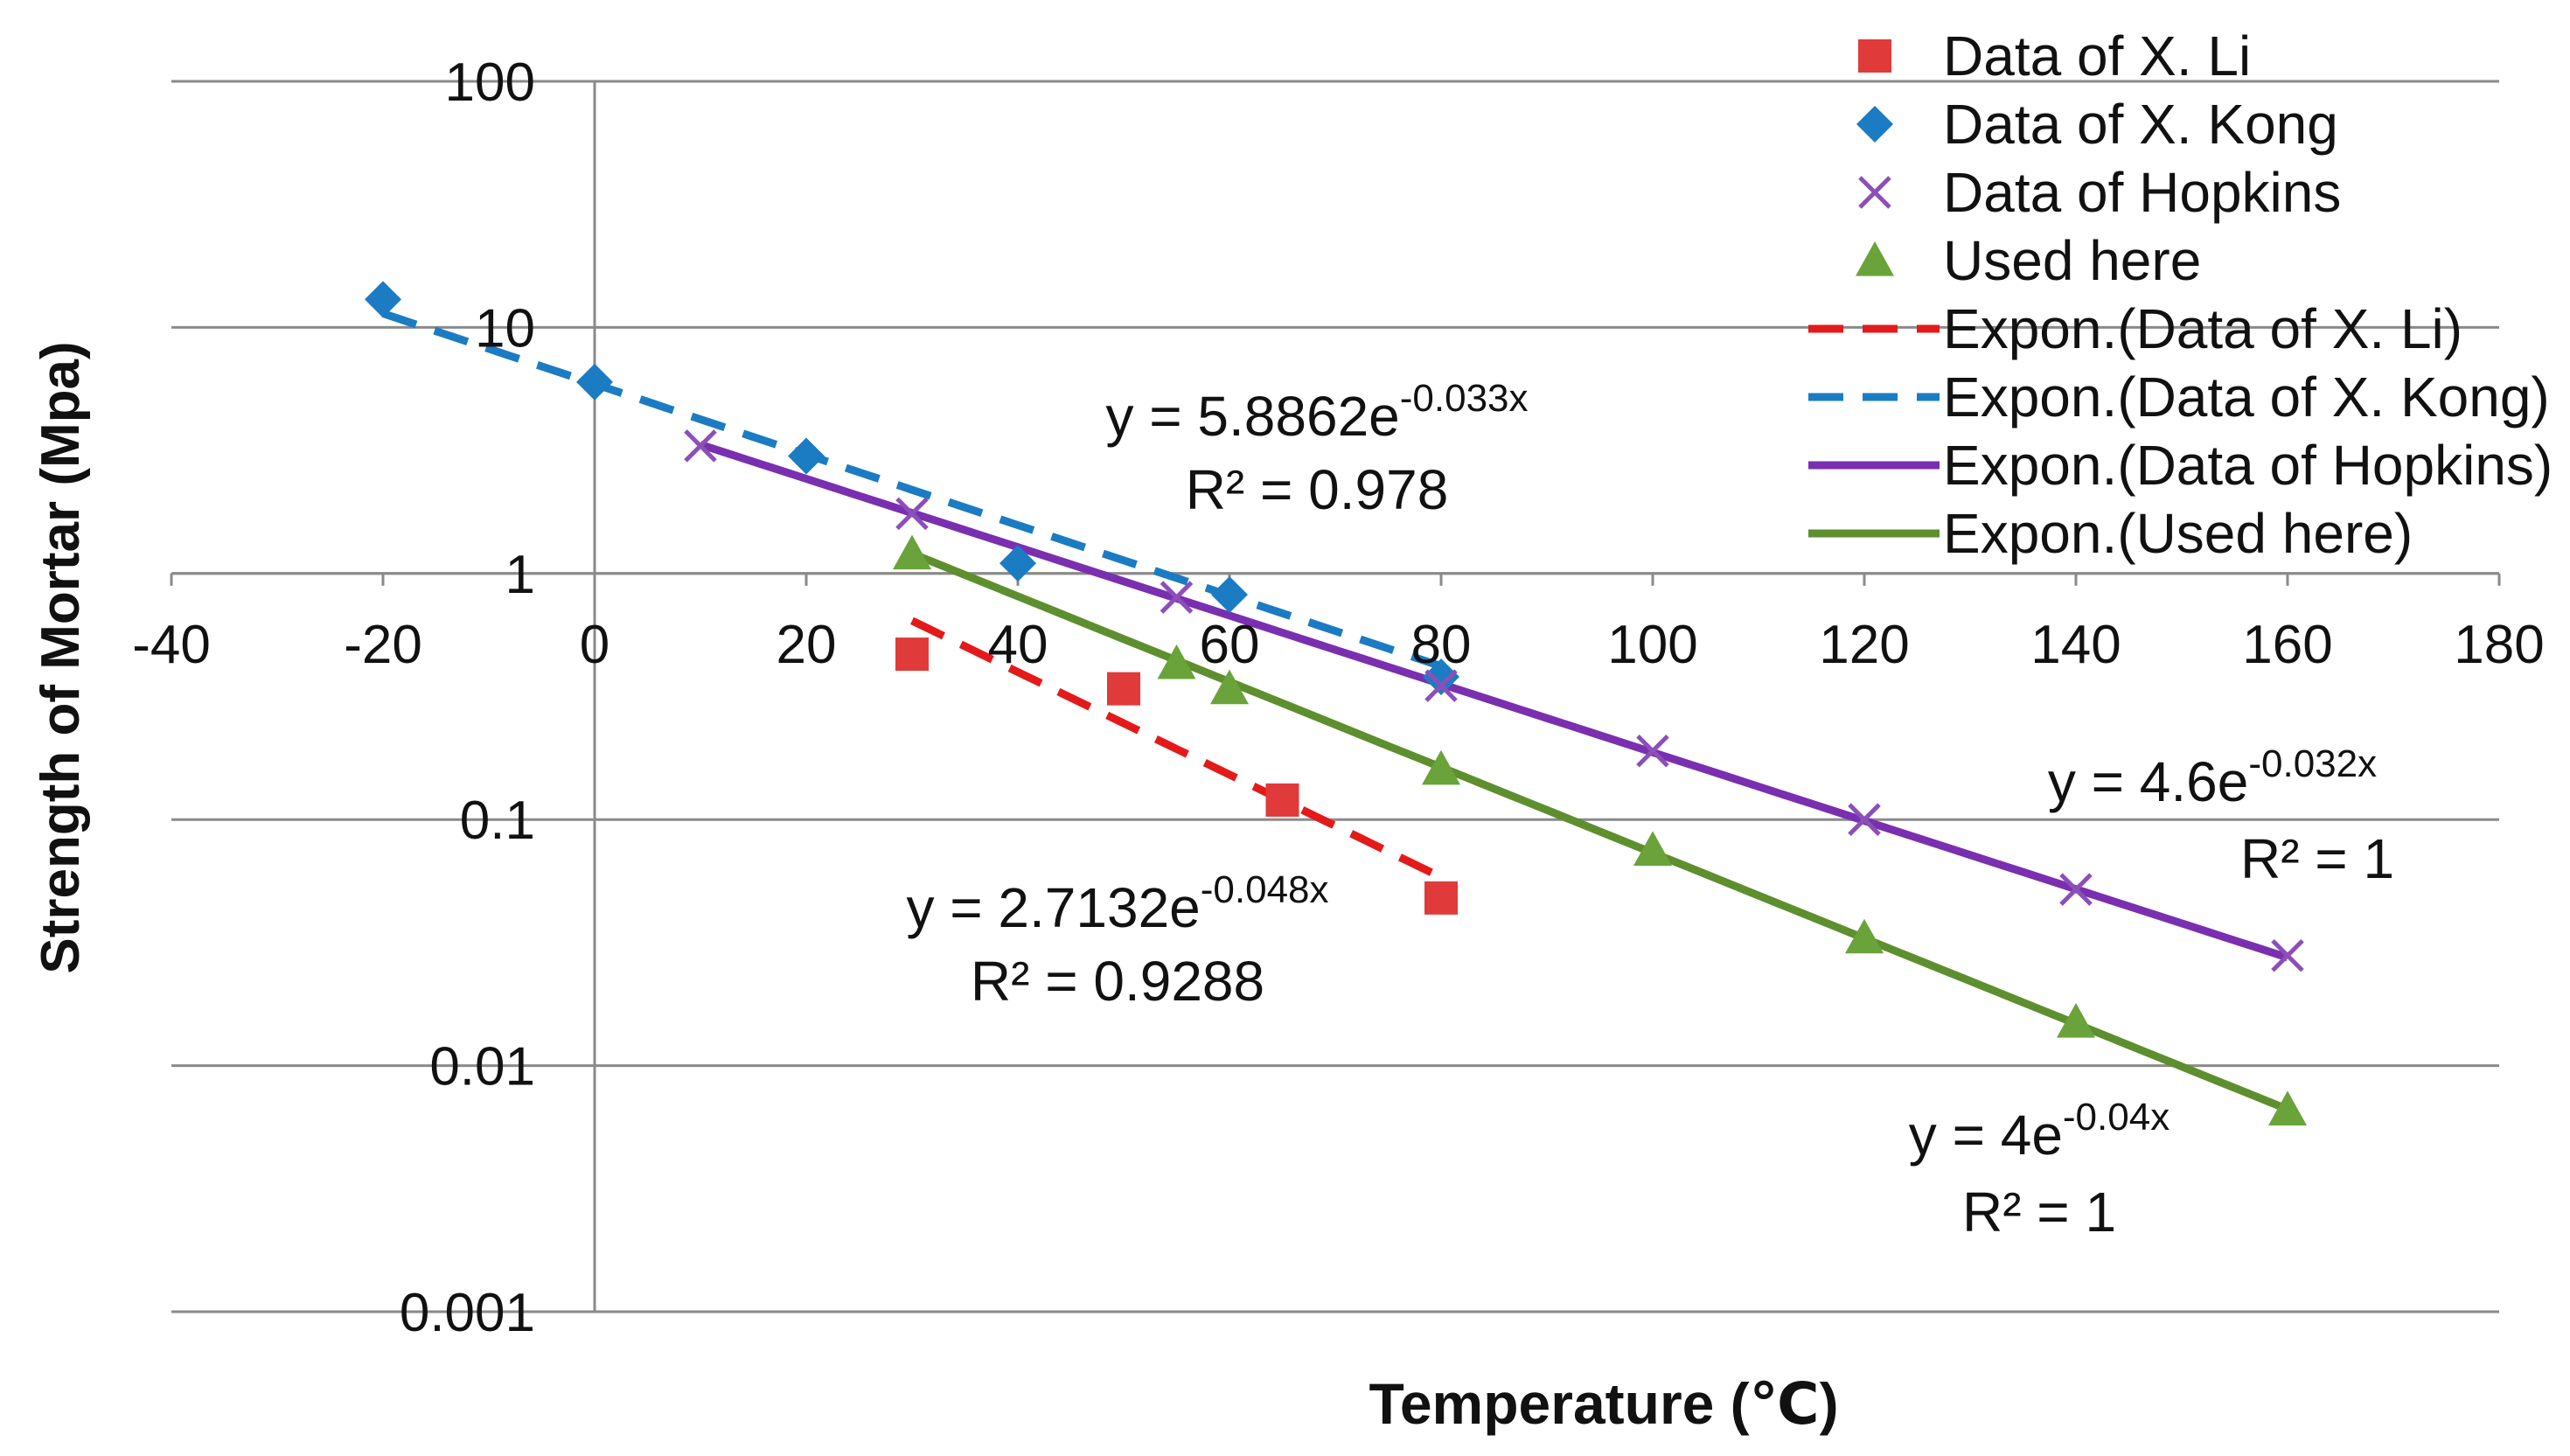  I want to click on svg-text: y = 5.8862e-0.033x, so click(1316, 412).